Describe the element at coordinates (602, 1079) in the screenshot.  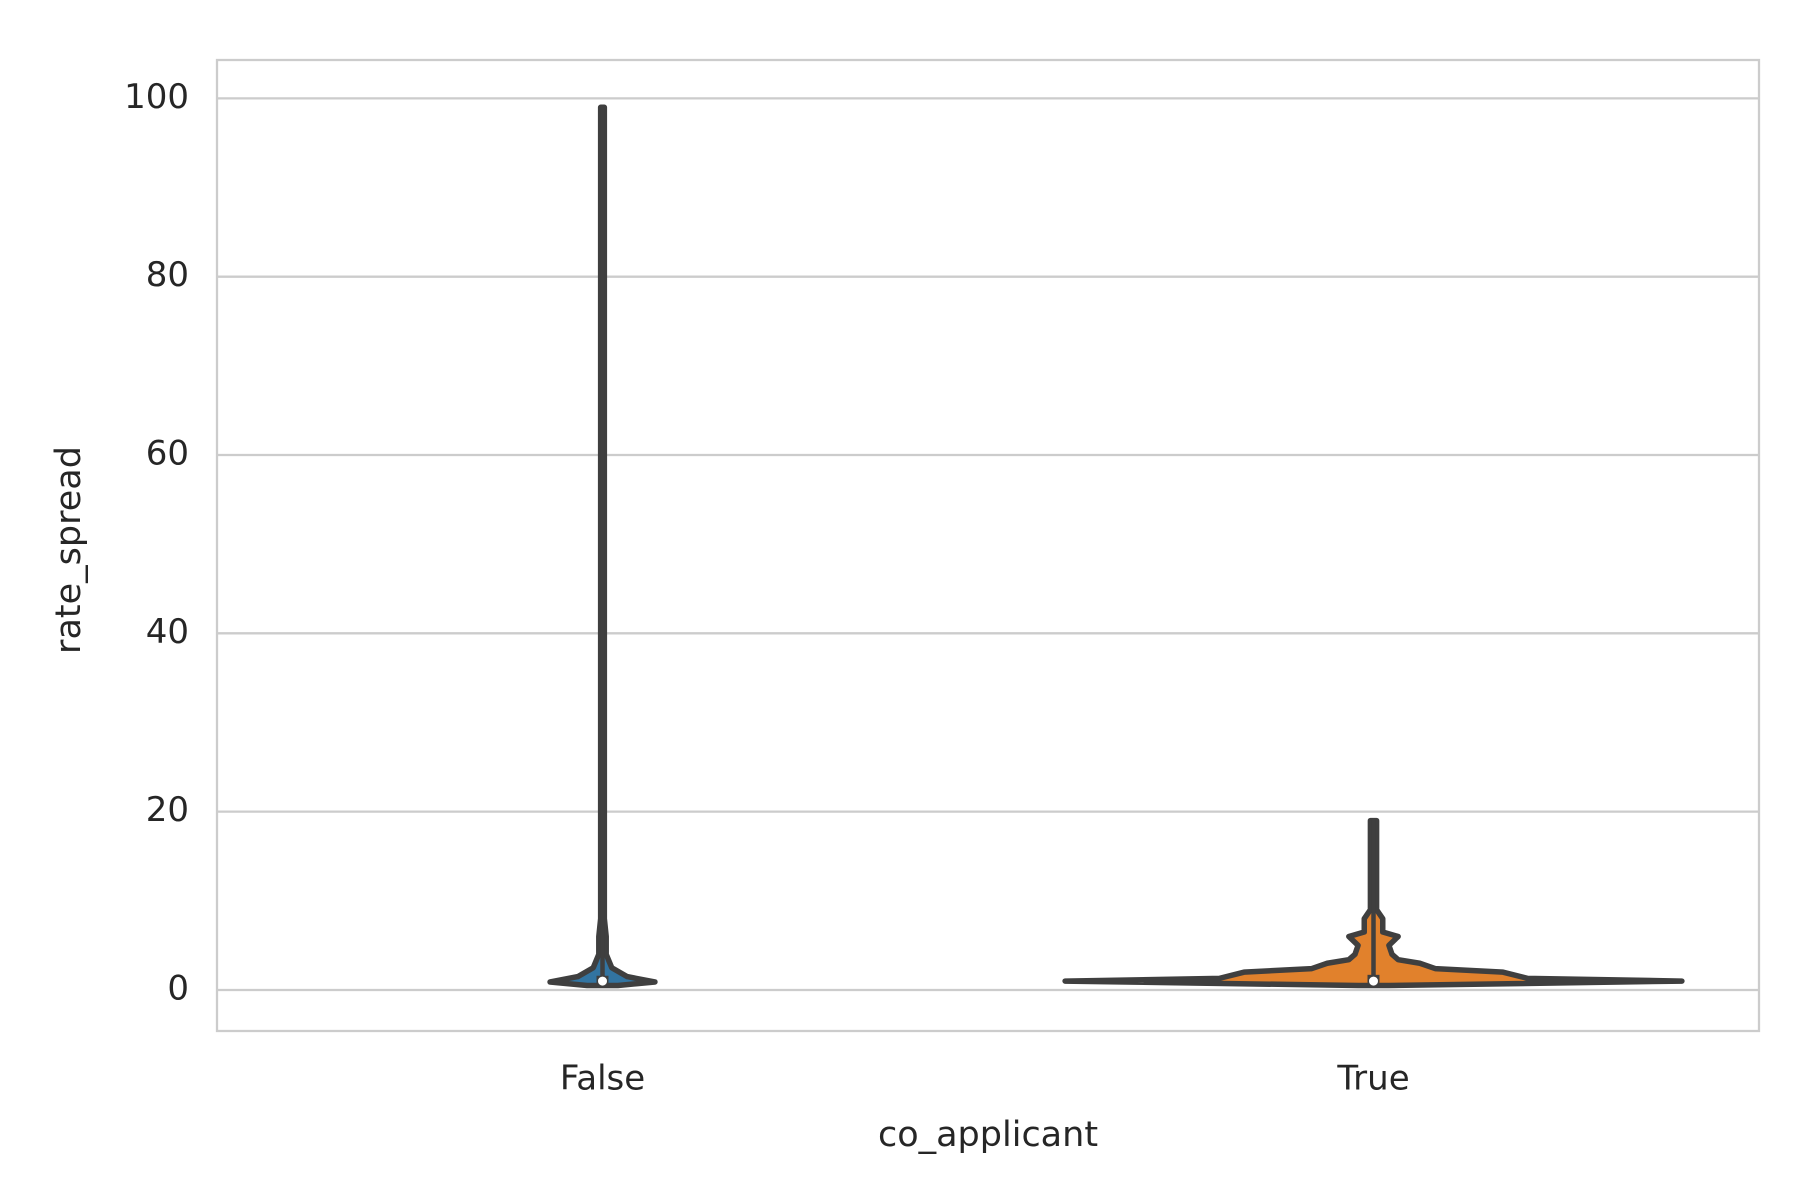
I see `x-tick-label: False` at that location.